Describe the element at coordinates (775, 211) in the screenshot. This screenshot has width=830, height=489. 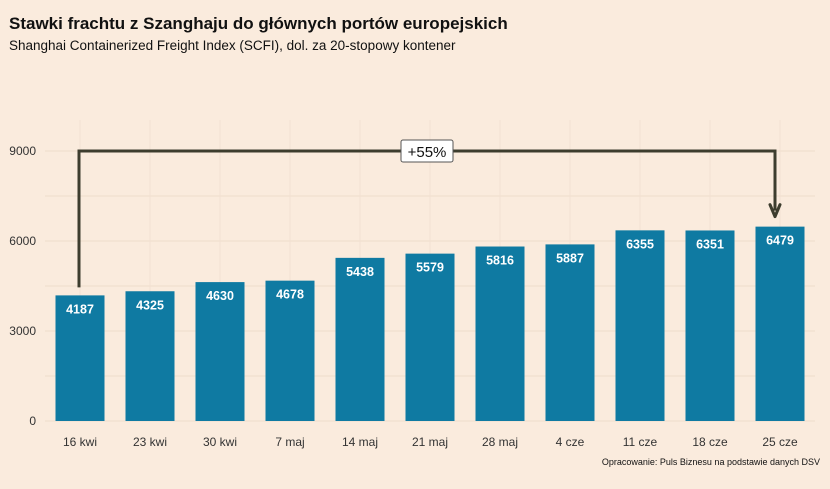
I see `annotation-arrowhead` at that location.